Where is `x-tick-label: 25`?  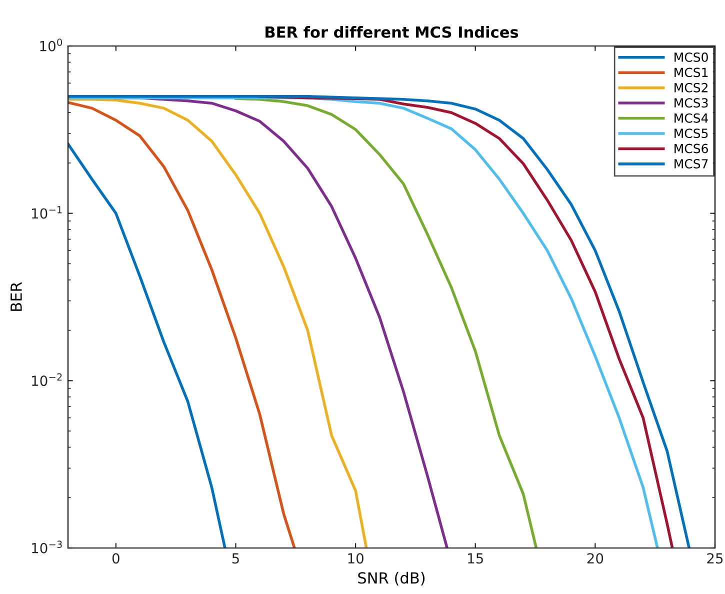 x-tick-label: 25 is located at coordinates (715, 558).